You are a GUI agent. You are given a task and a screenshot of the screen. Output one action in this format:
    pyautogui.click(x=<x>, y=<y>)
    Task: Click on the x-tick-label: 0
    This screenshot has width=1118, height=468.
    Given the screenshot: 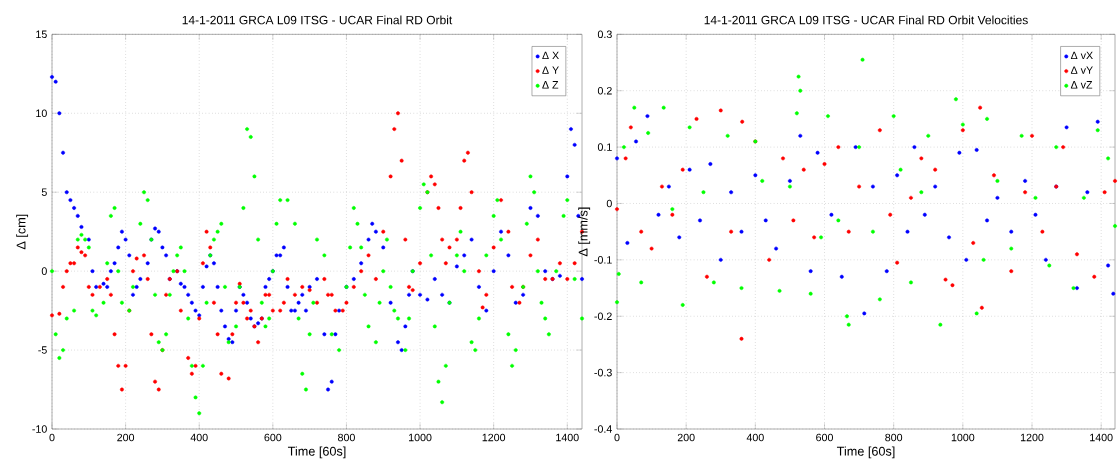 What is the action you would take?
    pyautogui.click(x=52, y=437)
    